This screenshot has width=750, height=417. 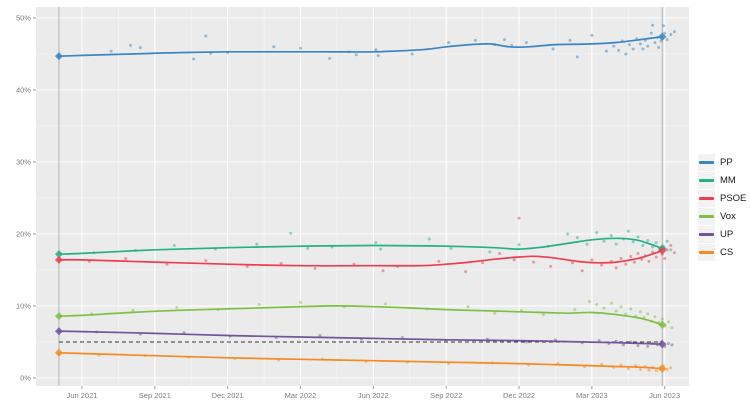 I want to click on svg-text: 0%, so click(x=25, y=378).